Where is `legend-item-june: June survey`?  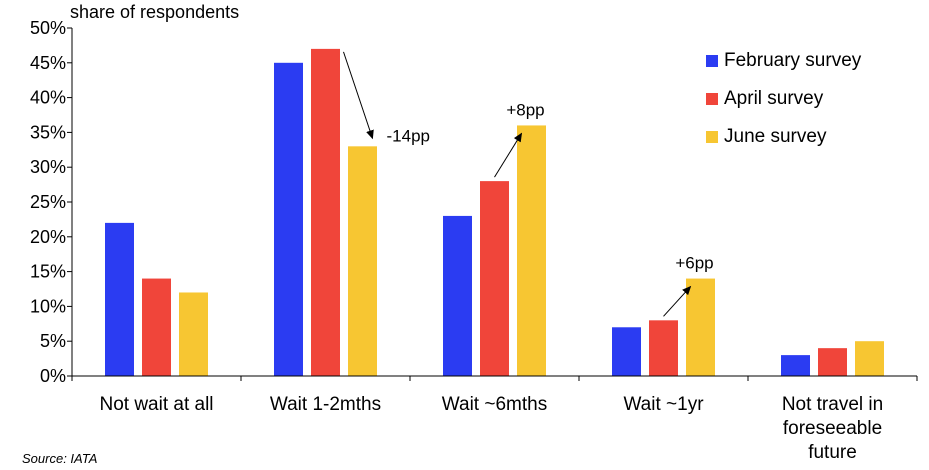
legend-item-june: June survey is located at coordinates (783, 137).